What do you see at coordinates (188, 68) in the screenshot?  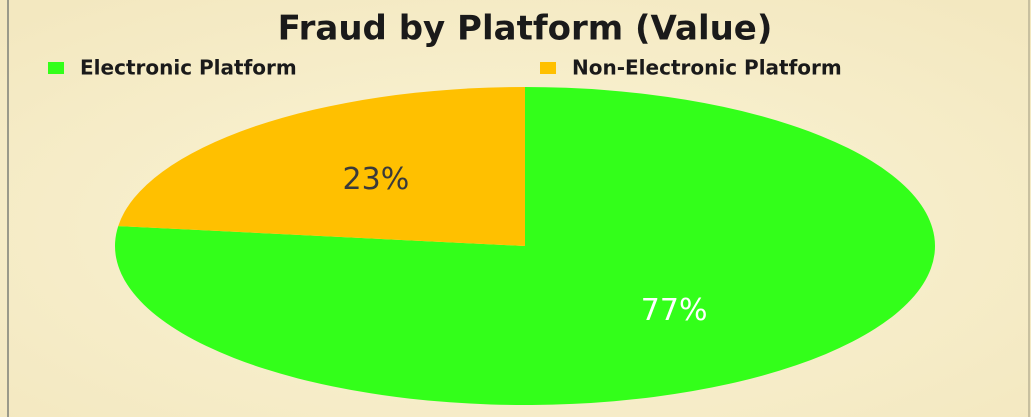 I see `legend-label: Electronic Platform` at bounding box center [188, 68].